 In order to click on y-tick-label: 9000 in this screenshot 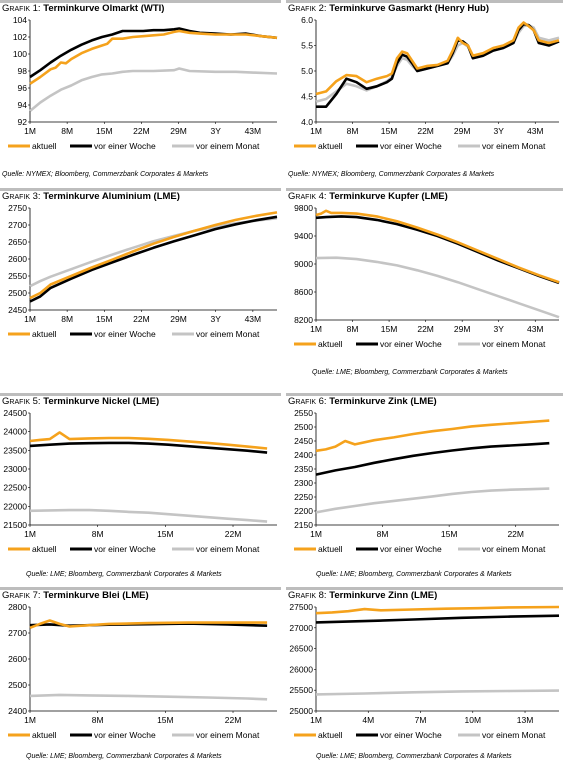, I will do `click(303, 264)`.